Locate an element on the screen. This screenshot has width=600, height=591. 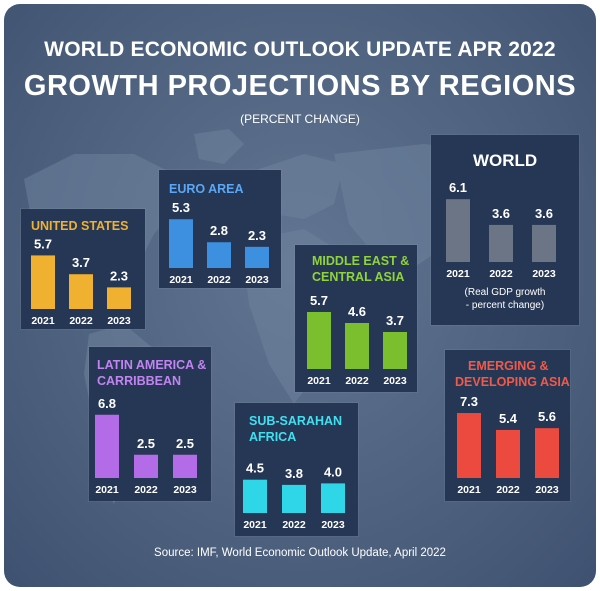
chart-emerging-developing-asia: 7.3 2021 5.4 2022 5.6 2023 is located at coordinates (508, 445).